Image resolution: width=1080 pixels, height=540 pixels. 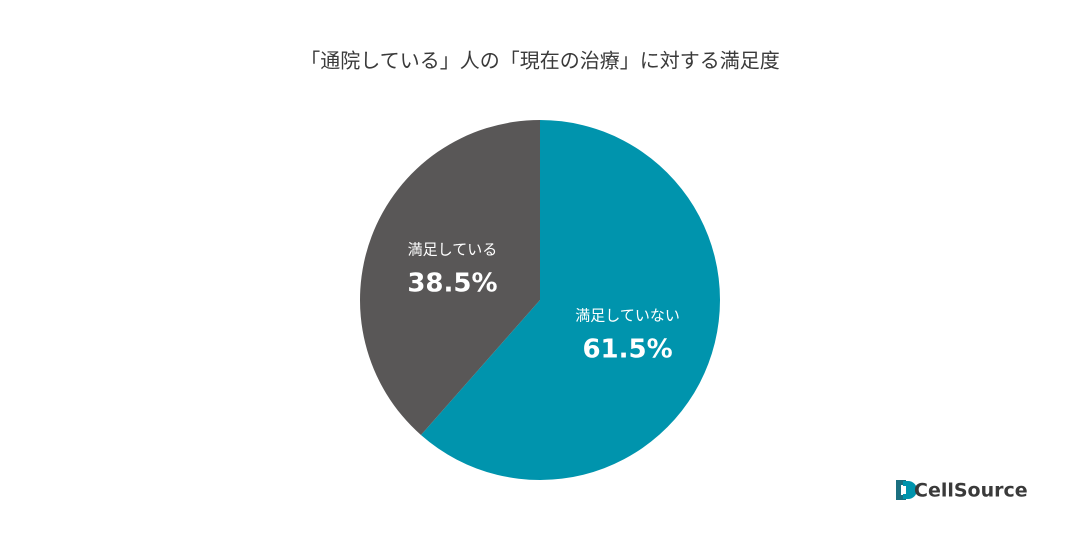 What do you see at coordinates (910, 490) in the screenshot?
I see `logo-icon` at bounding box center [910, 490].